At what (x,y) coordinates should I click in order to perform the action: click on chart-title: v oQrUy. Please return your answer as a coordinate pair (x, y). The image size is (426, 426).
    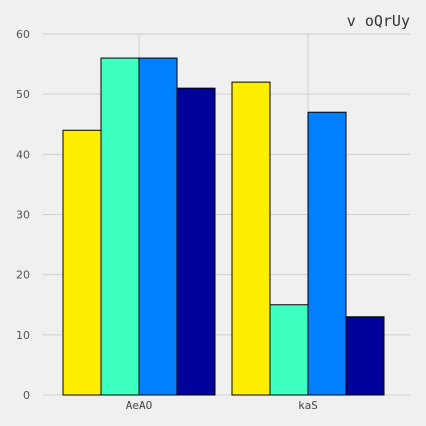
    Looking at the image, I should click on (378, 21).